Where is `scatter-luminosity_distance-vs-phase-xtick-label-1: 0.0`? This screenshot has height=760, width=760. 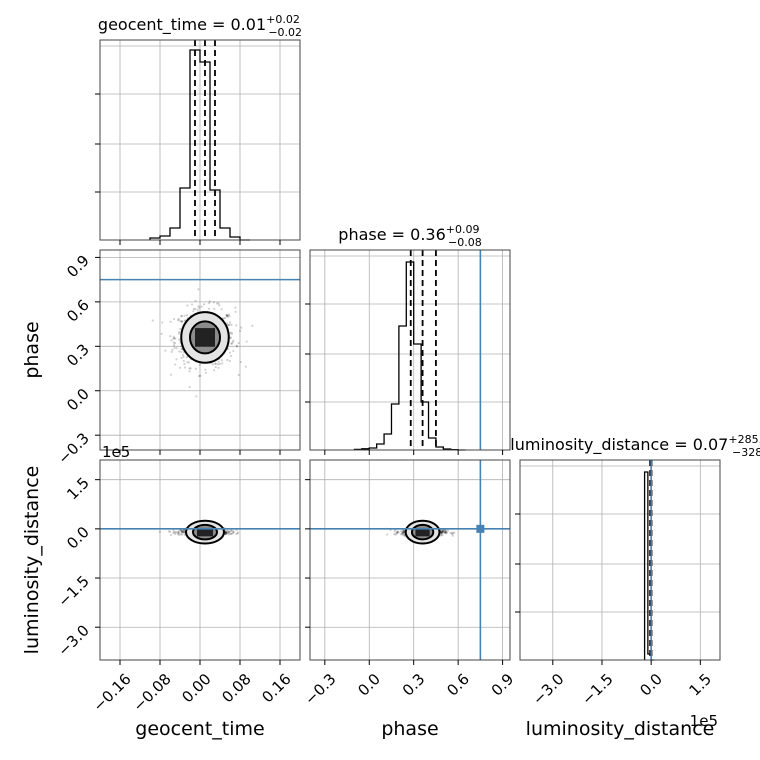 scatter-luminosity_distance-vs-phase-xtick-label-1: 0.0 is located at coordinates (369, 685).